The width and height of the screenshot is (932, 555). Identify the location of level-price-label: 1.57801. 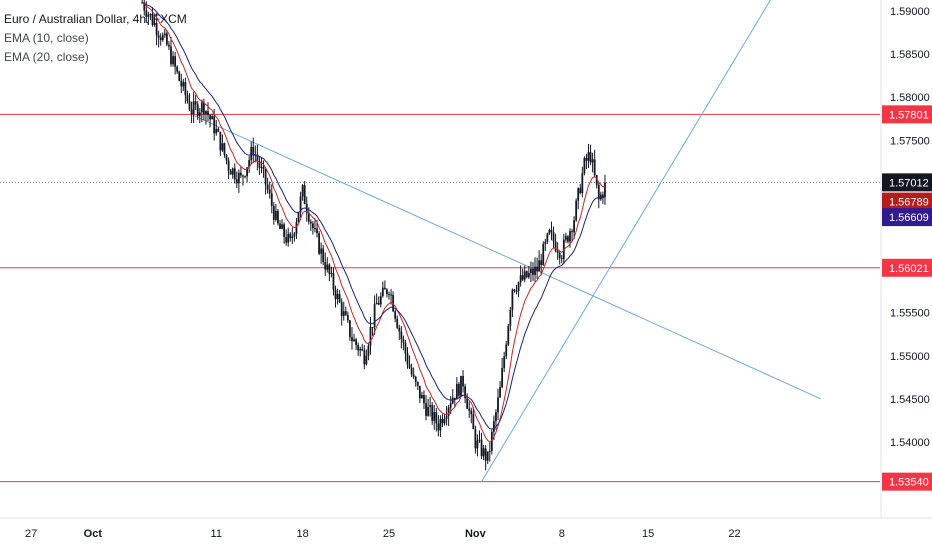
(909, 115).